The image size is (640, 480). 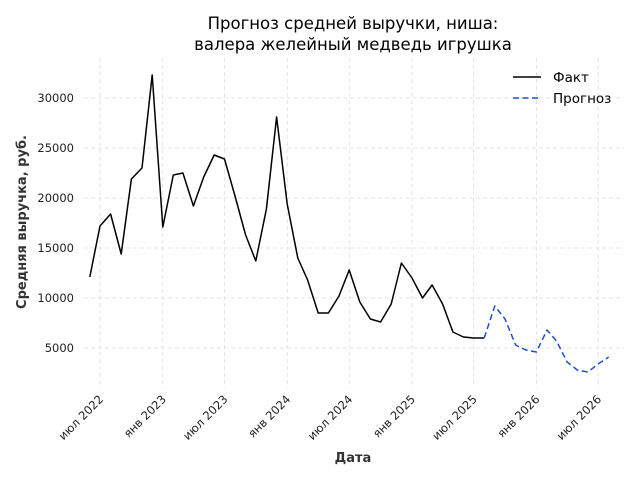 I want to click on x-tick-label: июл 2022, so click(x=81, y=417).